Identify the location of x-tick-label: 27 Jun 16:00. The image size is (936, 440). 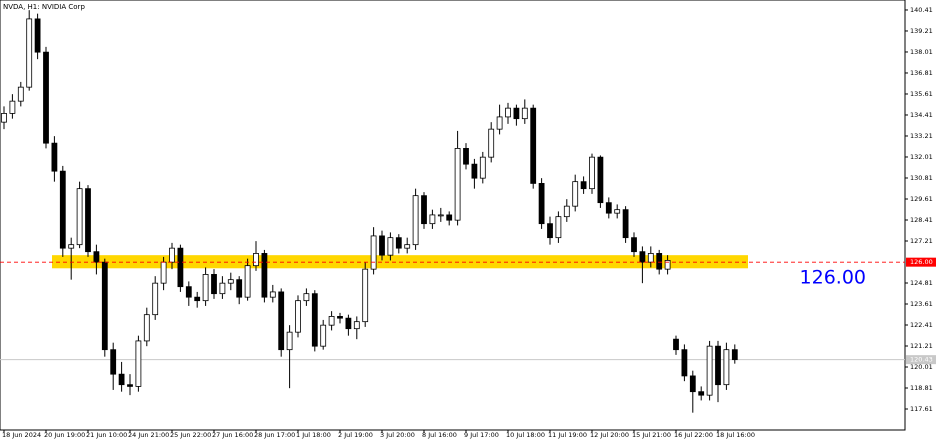
(232, 435).